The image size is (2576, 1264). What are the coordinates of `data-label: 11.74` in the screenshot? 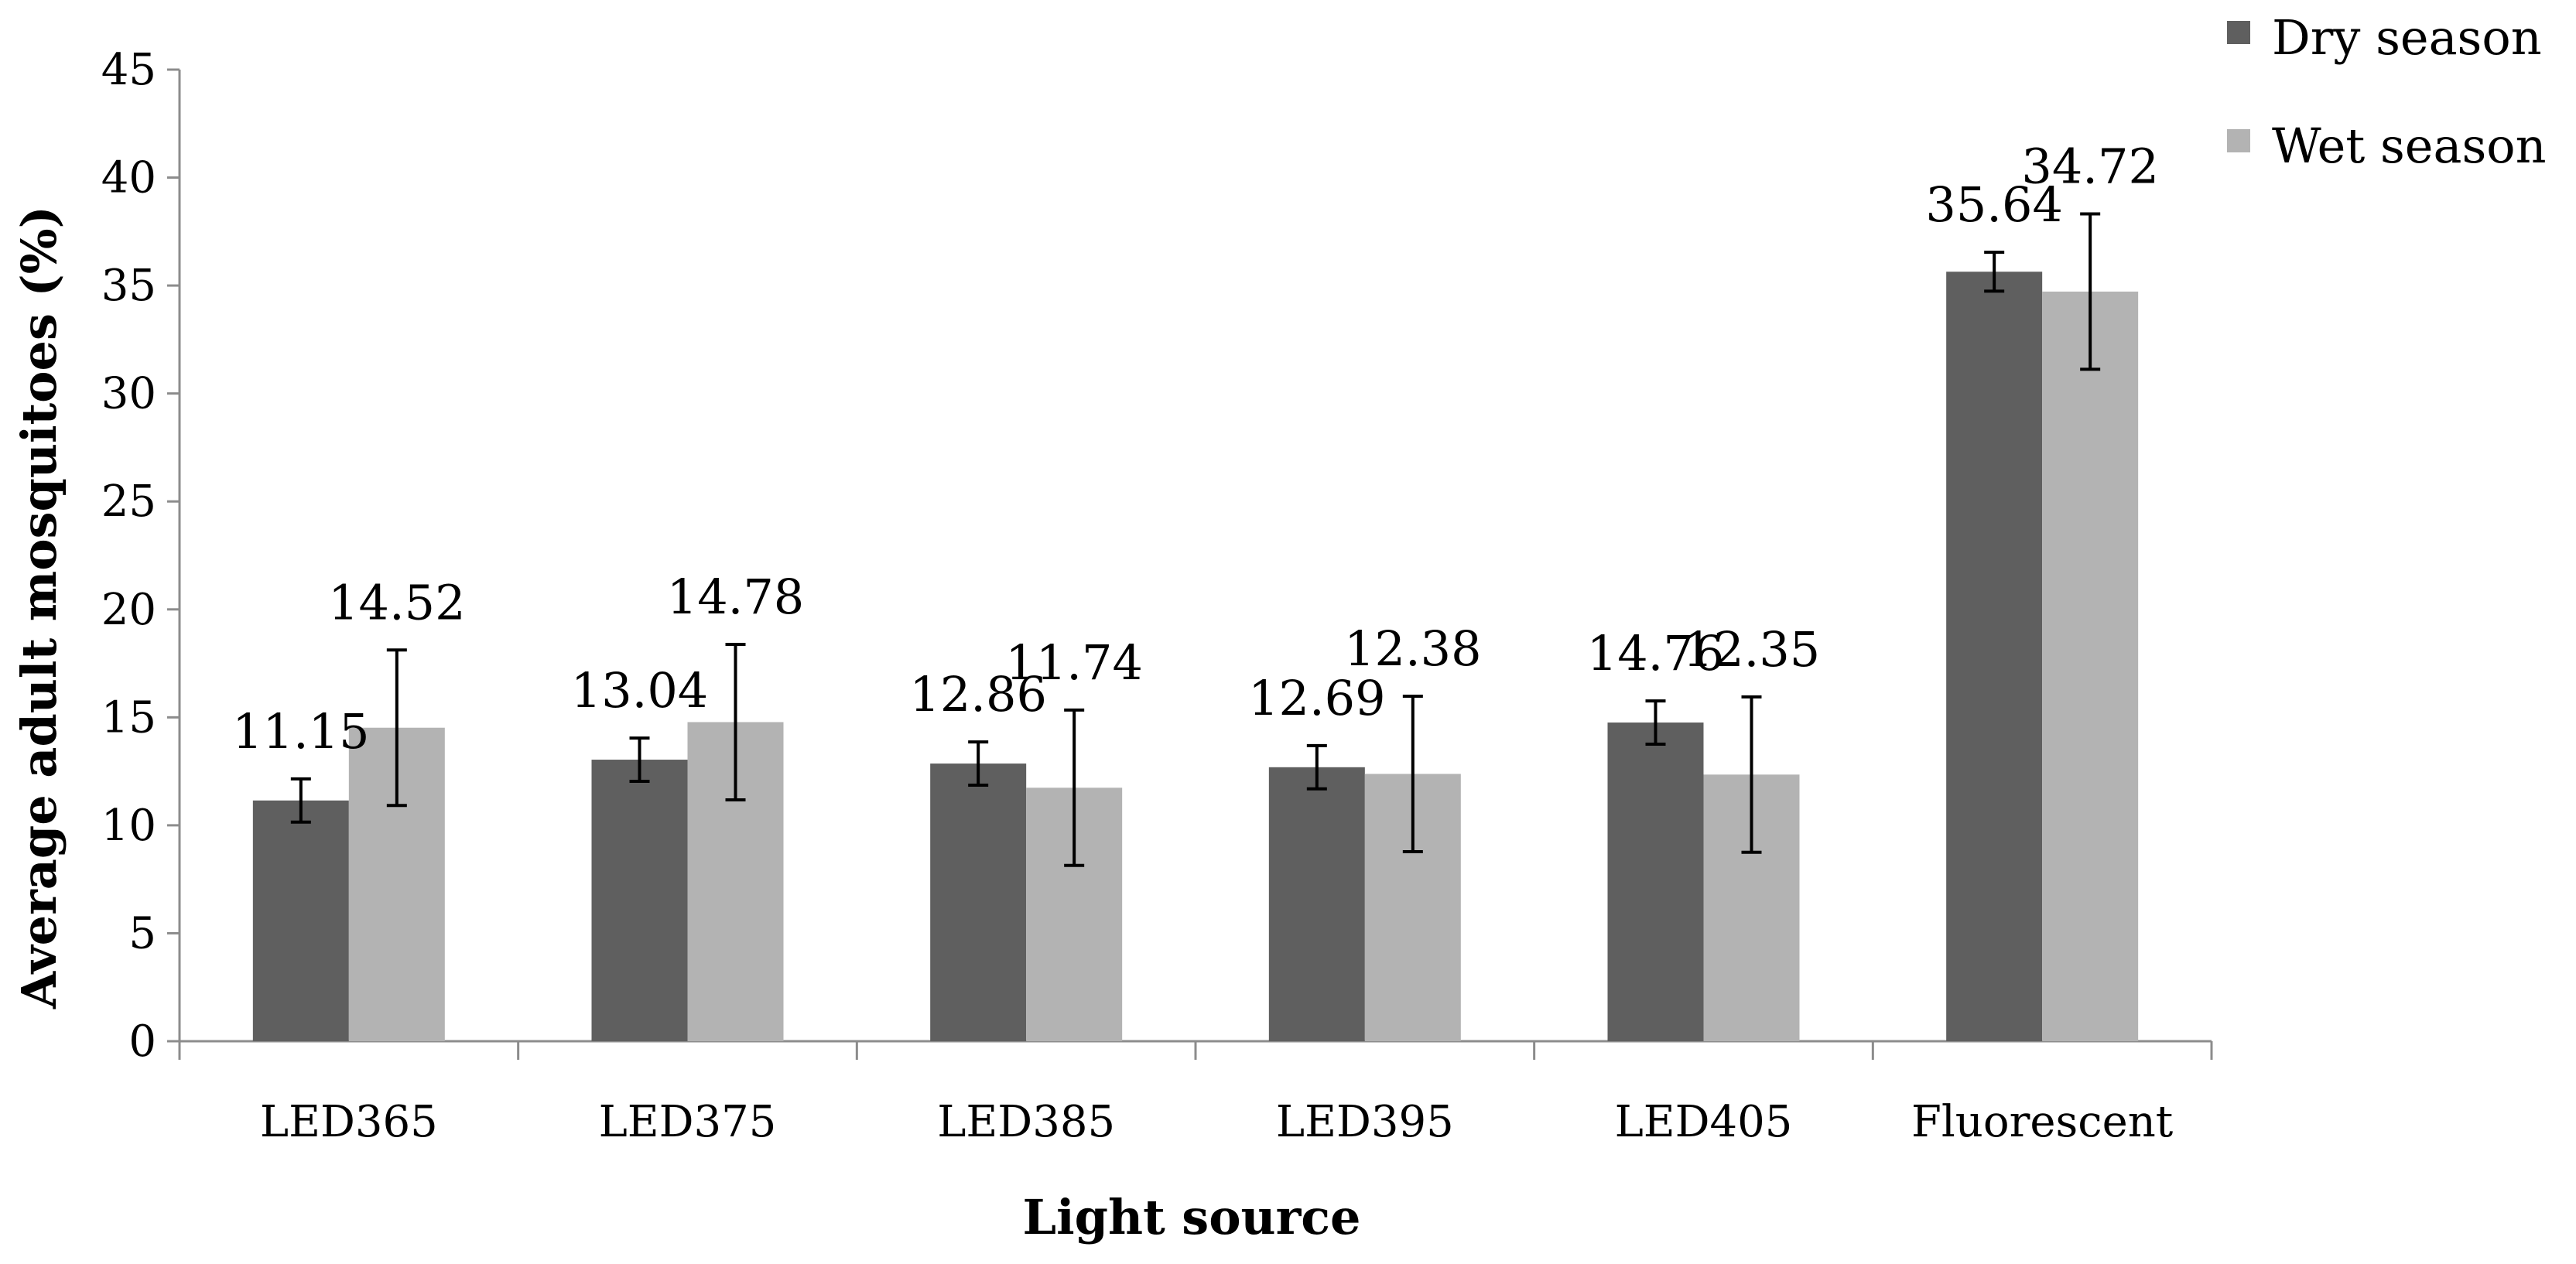 It's located at (1074, 662).